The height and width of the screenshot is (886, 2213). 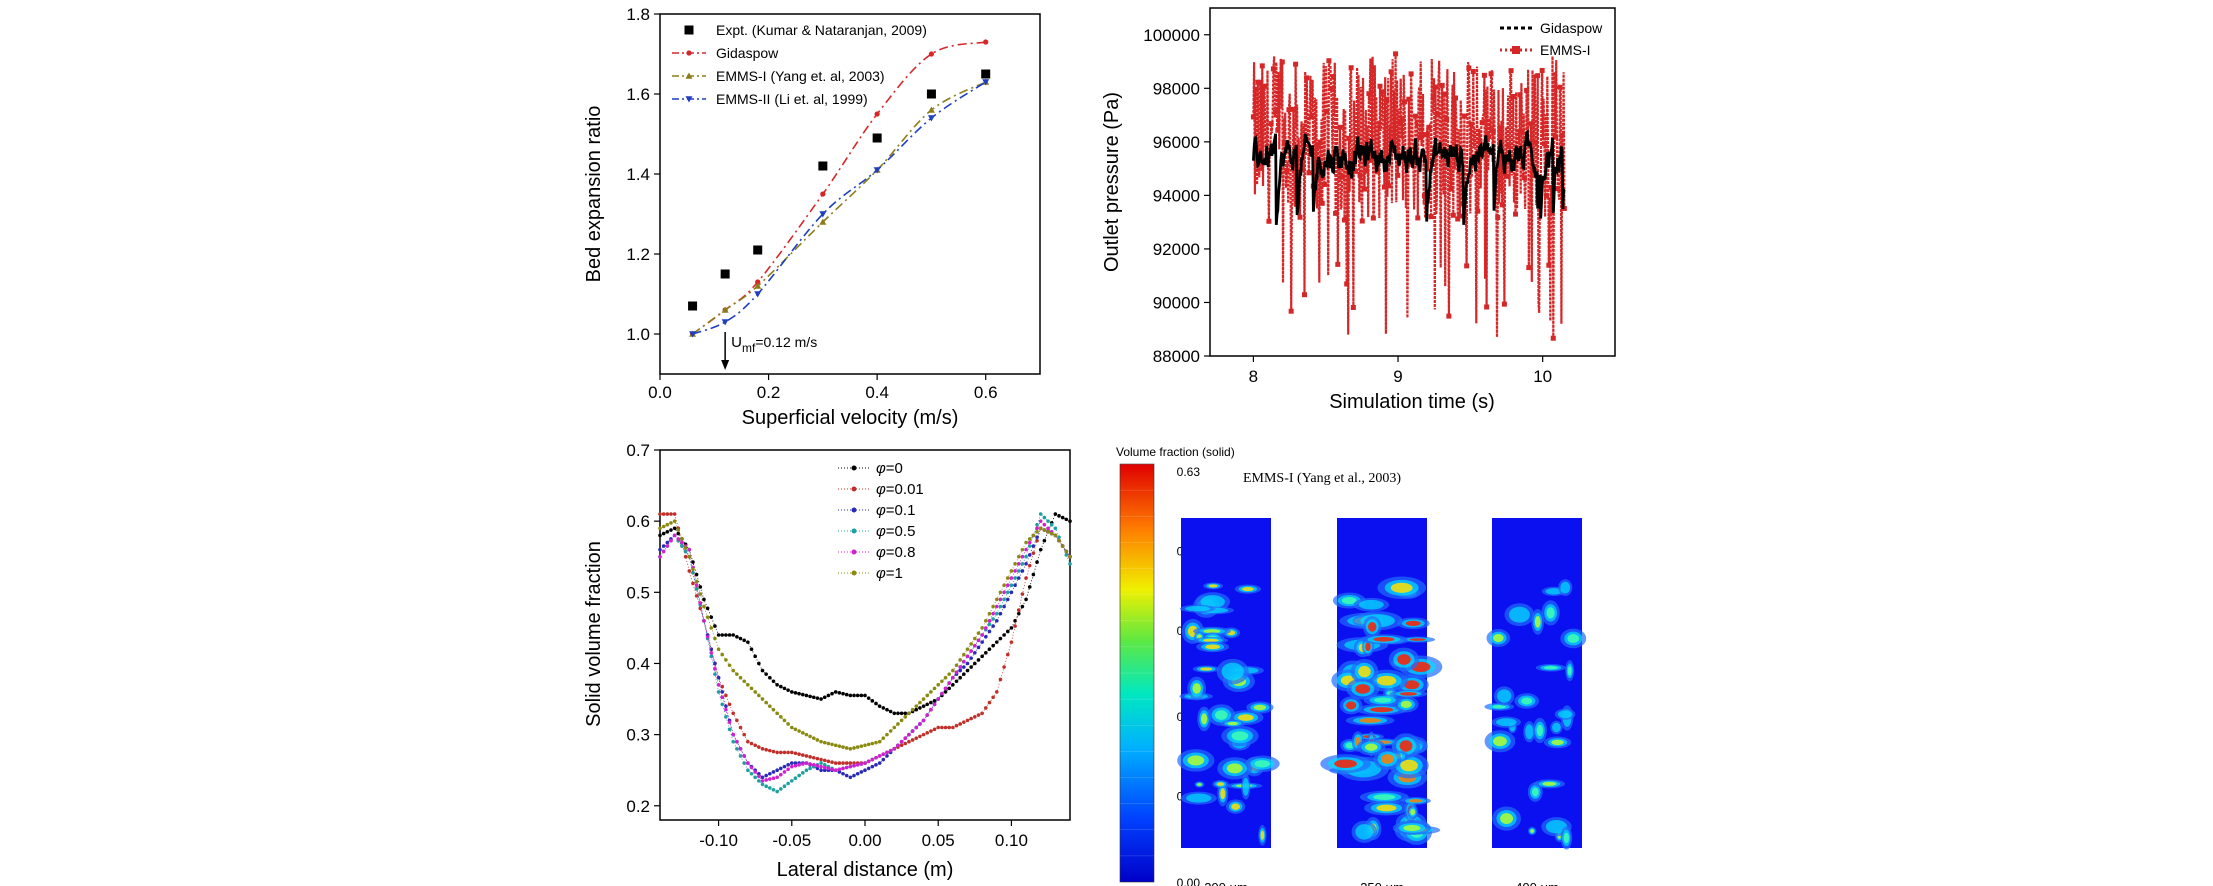 I want to click on y-tick-label: 0.3, so click(x=638, y=735).